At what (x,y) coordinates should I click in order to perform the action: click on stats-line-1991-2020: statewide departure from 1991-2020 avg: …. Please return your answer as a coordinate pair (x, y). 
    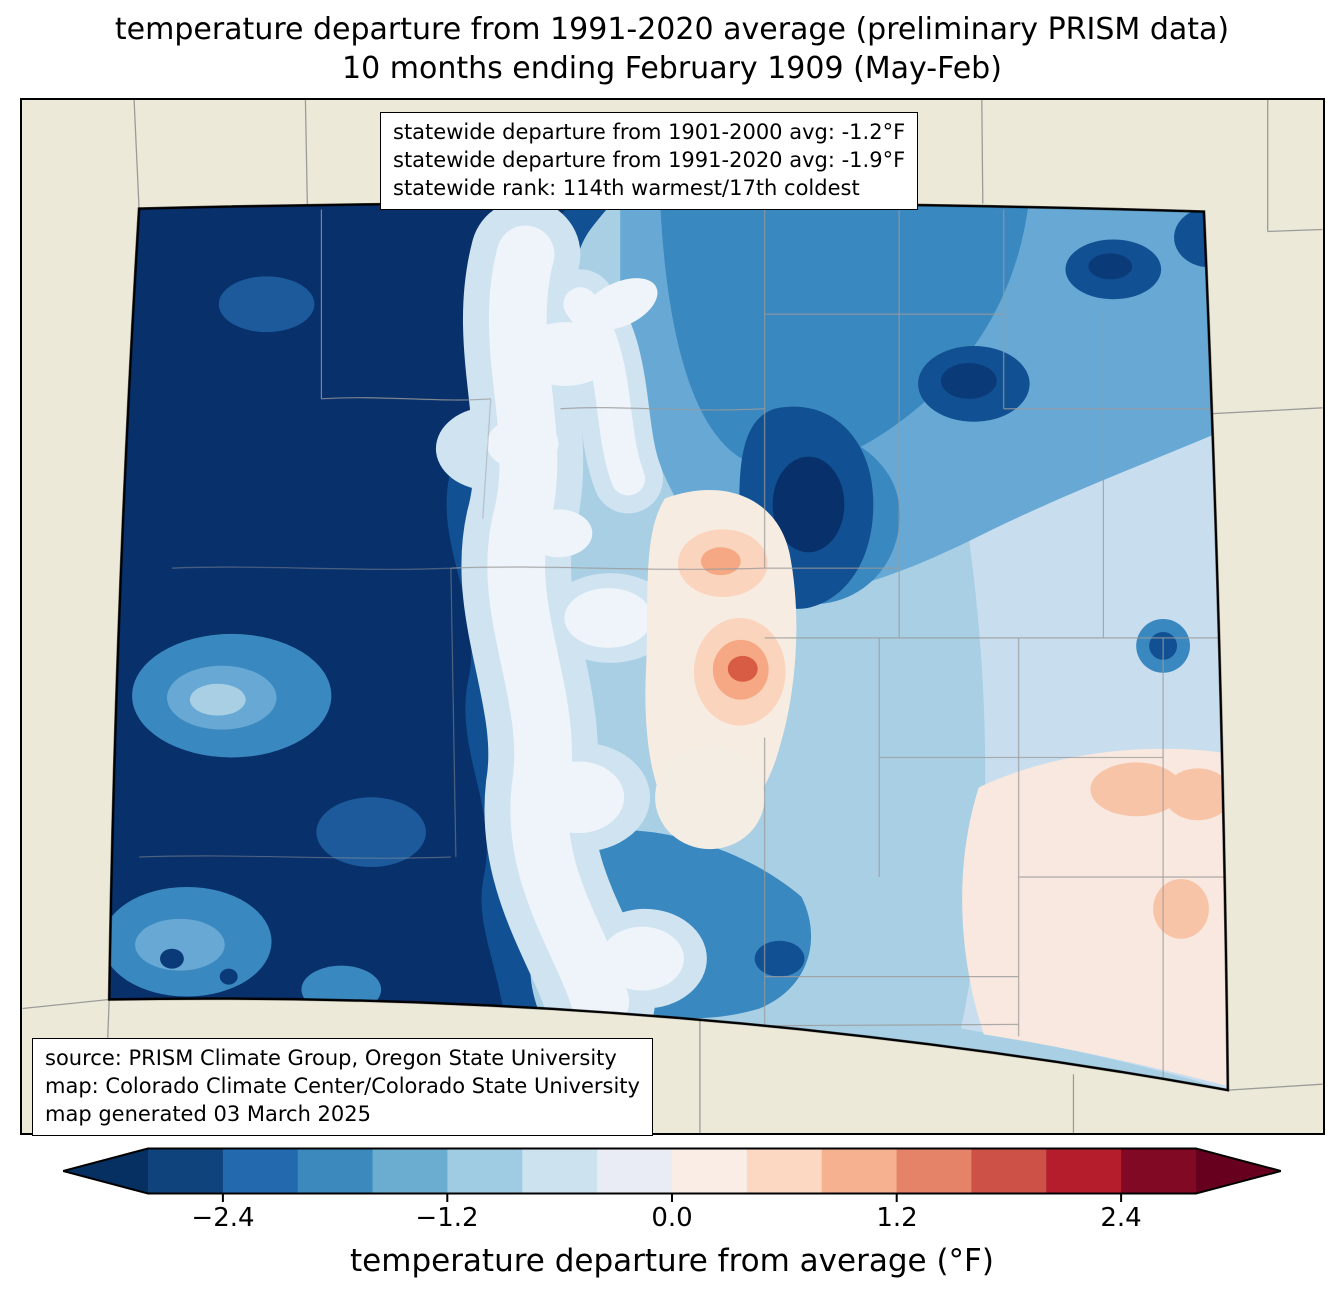
    Looking at the image, I should click on (649, 160).